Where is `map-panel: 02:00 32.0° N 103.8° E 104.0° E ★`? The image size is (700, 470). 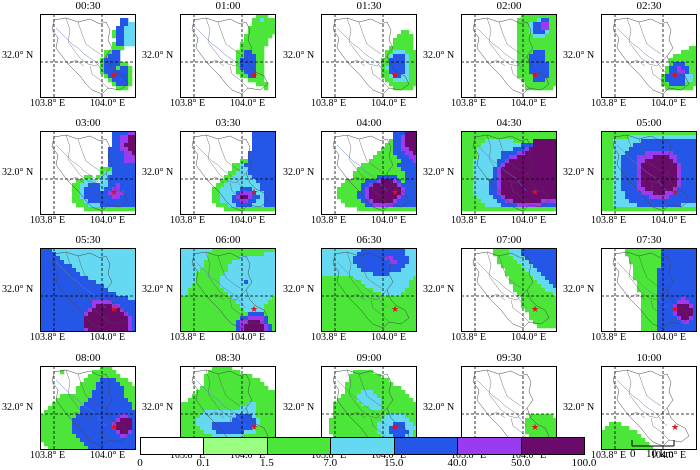
map-panel: 02:00 32.0° N 103.8° E 104.0° E ★ is located at coordinates (491, 58).